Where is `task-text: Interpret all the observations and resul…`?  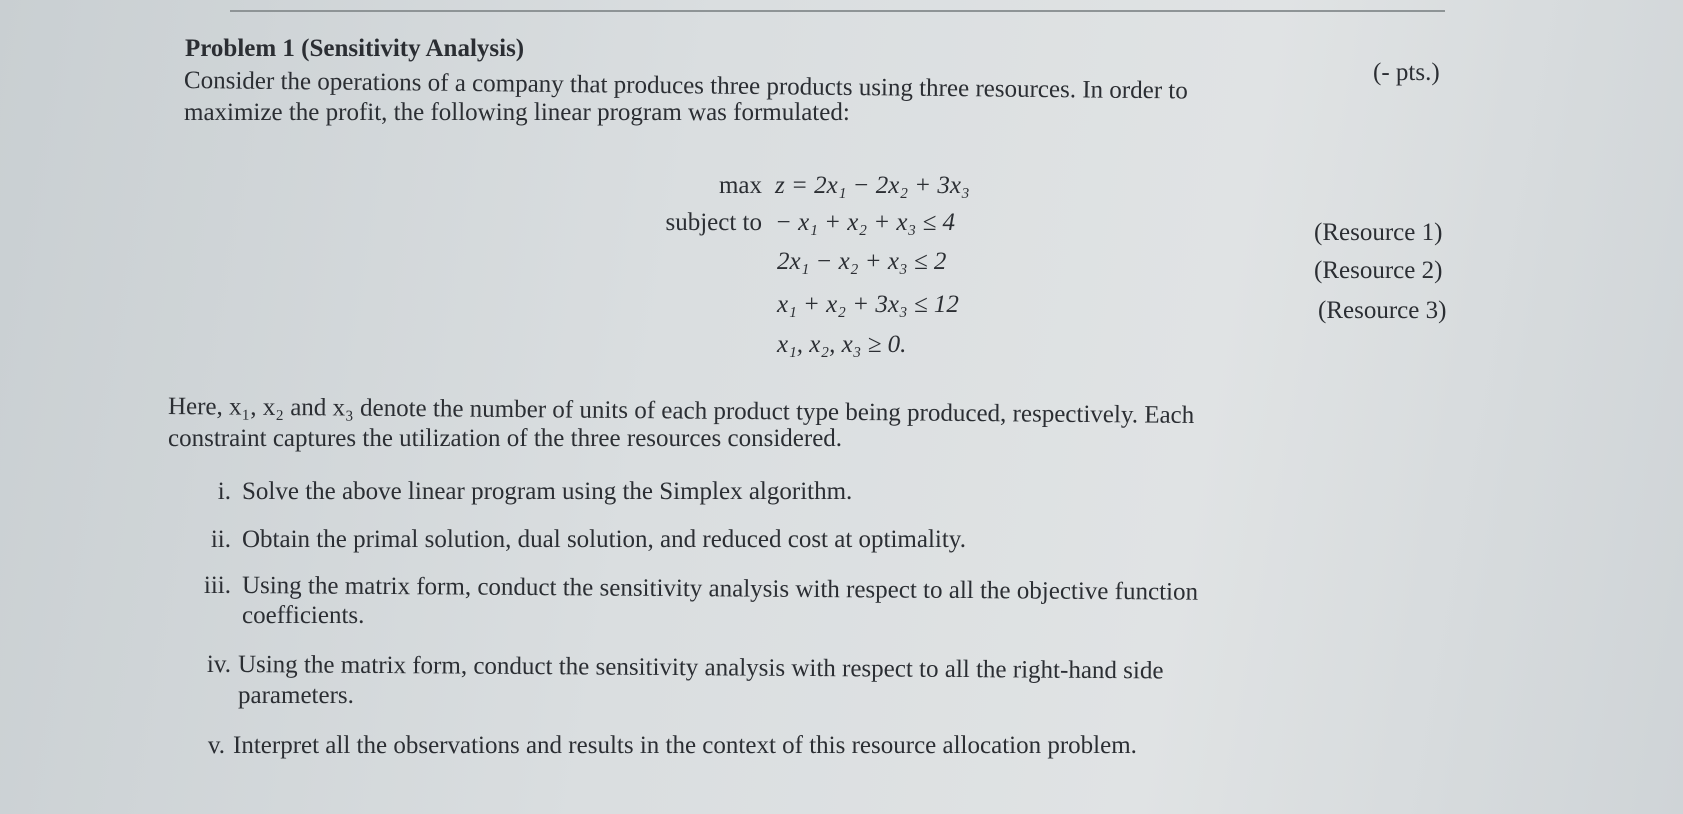 task-text: Interpret all the observations and resul… is located at coordinates (685, 745).